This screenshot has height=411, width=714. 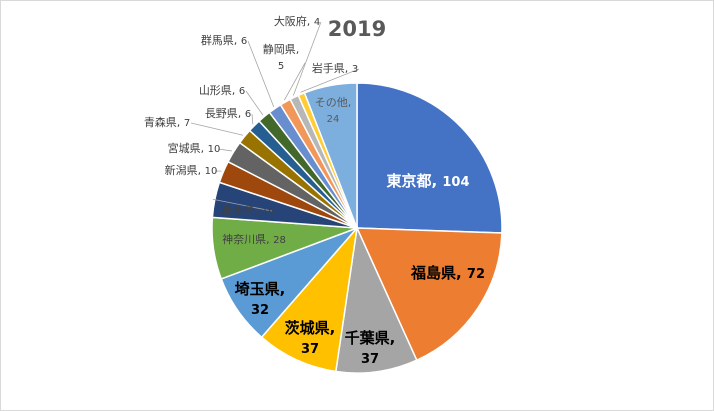 What do you see at coordinates (310, 338) in the screenshot?
I see `data-label-4: 茨城県, 37` at bounding box center [310, 338].